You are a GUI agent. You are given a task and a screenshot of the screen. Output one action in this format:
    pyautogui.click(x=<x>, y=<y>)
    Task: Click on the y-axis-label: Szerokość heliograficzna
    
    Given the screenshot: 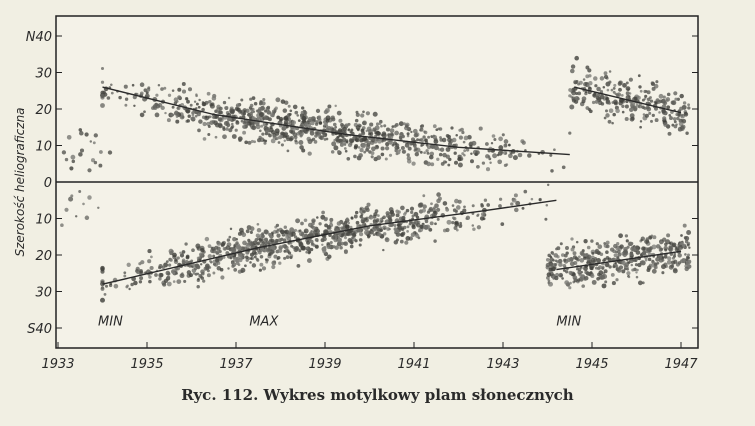 What is the action you would take?
    pyautogui.click(x=20, y=181)
    